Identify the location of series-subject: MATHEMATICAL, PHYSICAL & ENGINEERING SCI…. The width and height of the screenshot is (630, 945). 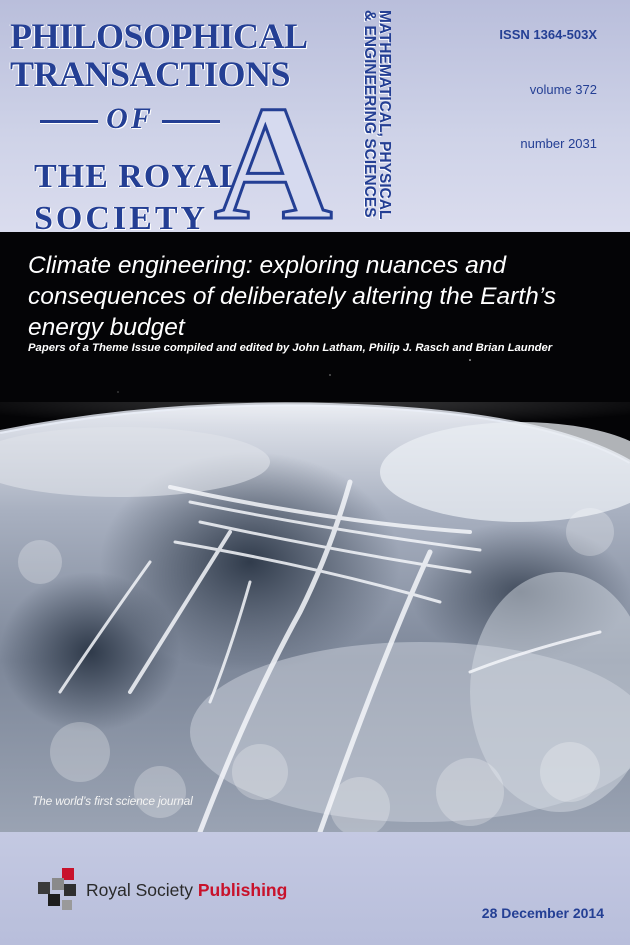
(362, 115).